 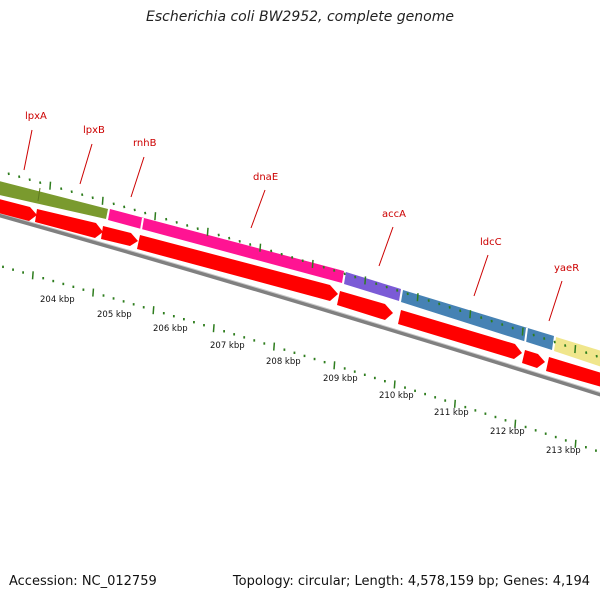 What do you see at coordinates (145, 143) in the screenshot?
I see `gene-label-rnhB: rnhB` at bounding box center [145, 143].